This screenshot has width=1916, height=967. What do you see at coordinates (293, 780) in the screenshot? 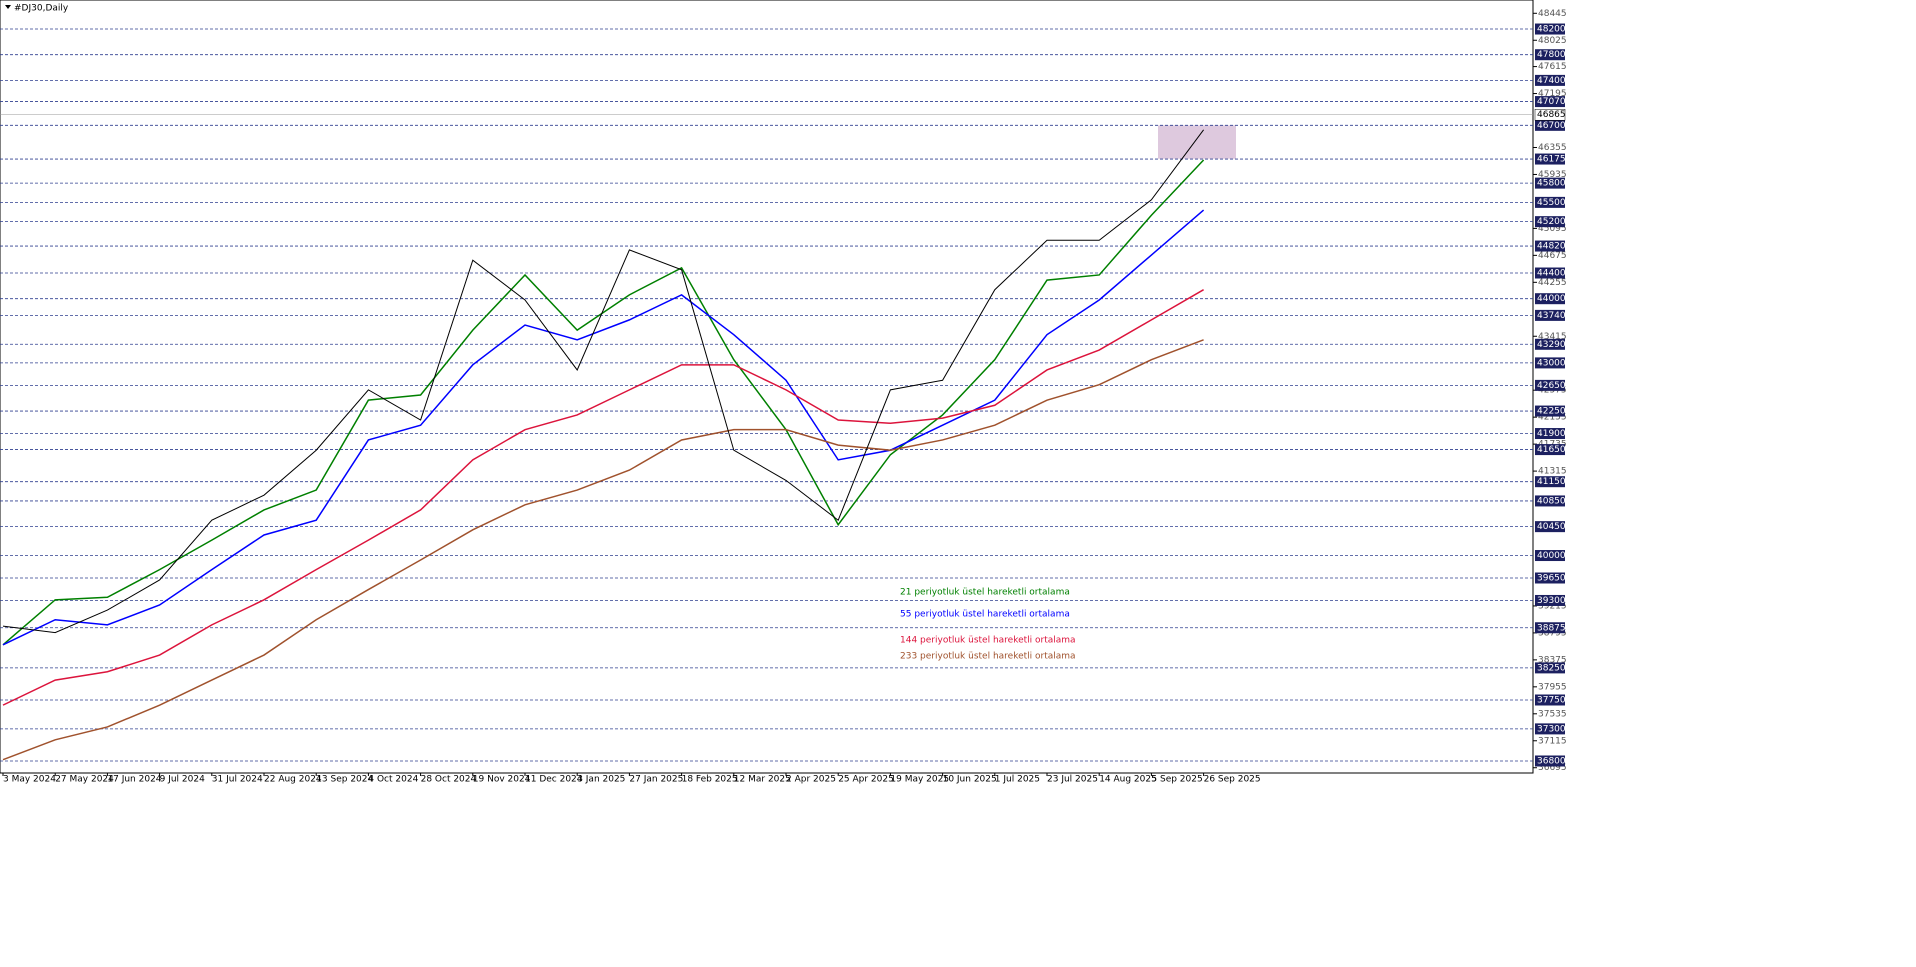
I see `x-tick-label: 22 Aug 2024` at bounding box center [293, 780].